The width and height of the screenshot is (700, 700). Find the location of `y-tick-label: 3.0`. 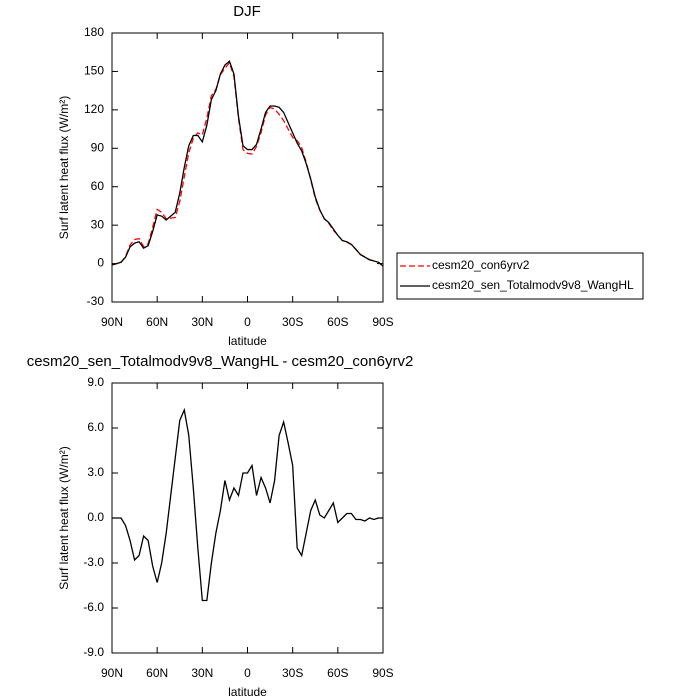

y-tick-label: 3.0 is located at coordinates (95, 472).